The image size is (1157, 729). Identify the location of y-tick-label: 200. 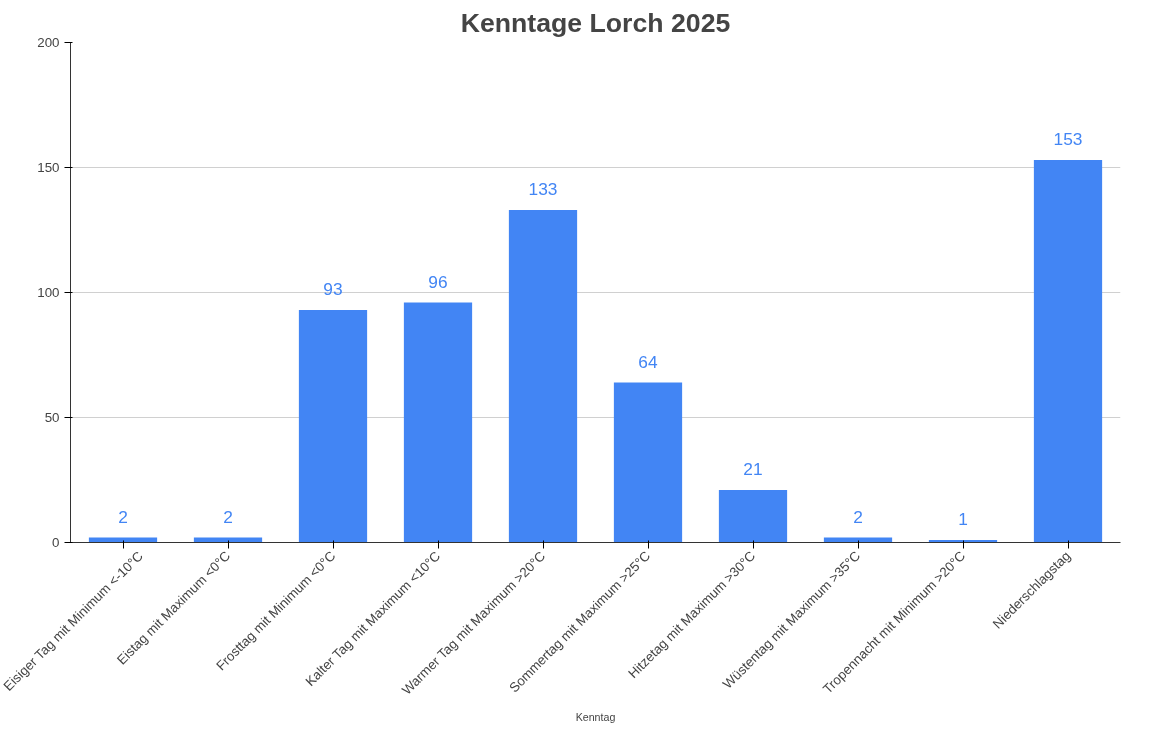
(48, 42).